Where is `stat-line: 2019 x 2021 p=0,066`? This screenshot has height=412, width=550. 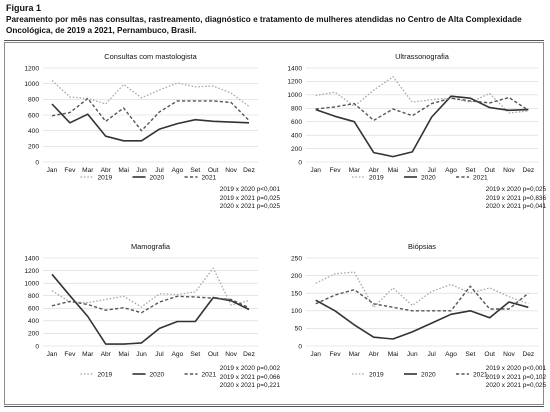 stat-line: 2019 x 2021 p=0,066 is located at coordinates (249, 377).